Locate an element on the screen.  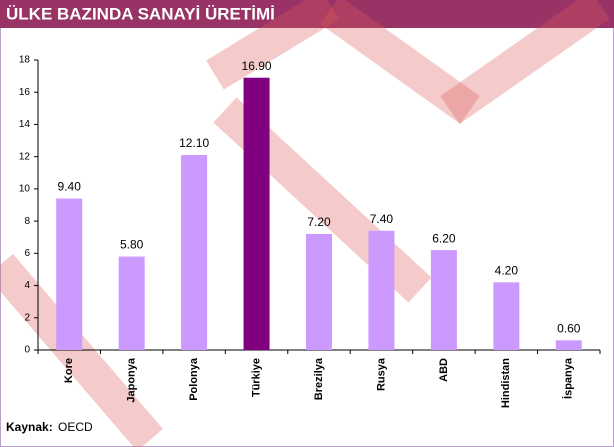
x-tick-label: ABD is located at coordinates (444, 370).